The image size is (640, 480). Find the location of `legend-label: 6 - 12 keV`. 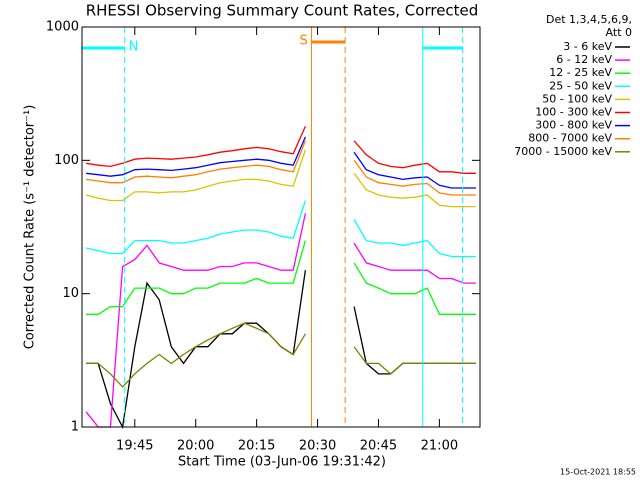

legend-label: 6 - 12 keV is located at coordinates (584, 59).